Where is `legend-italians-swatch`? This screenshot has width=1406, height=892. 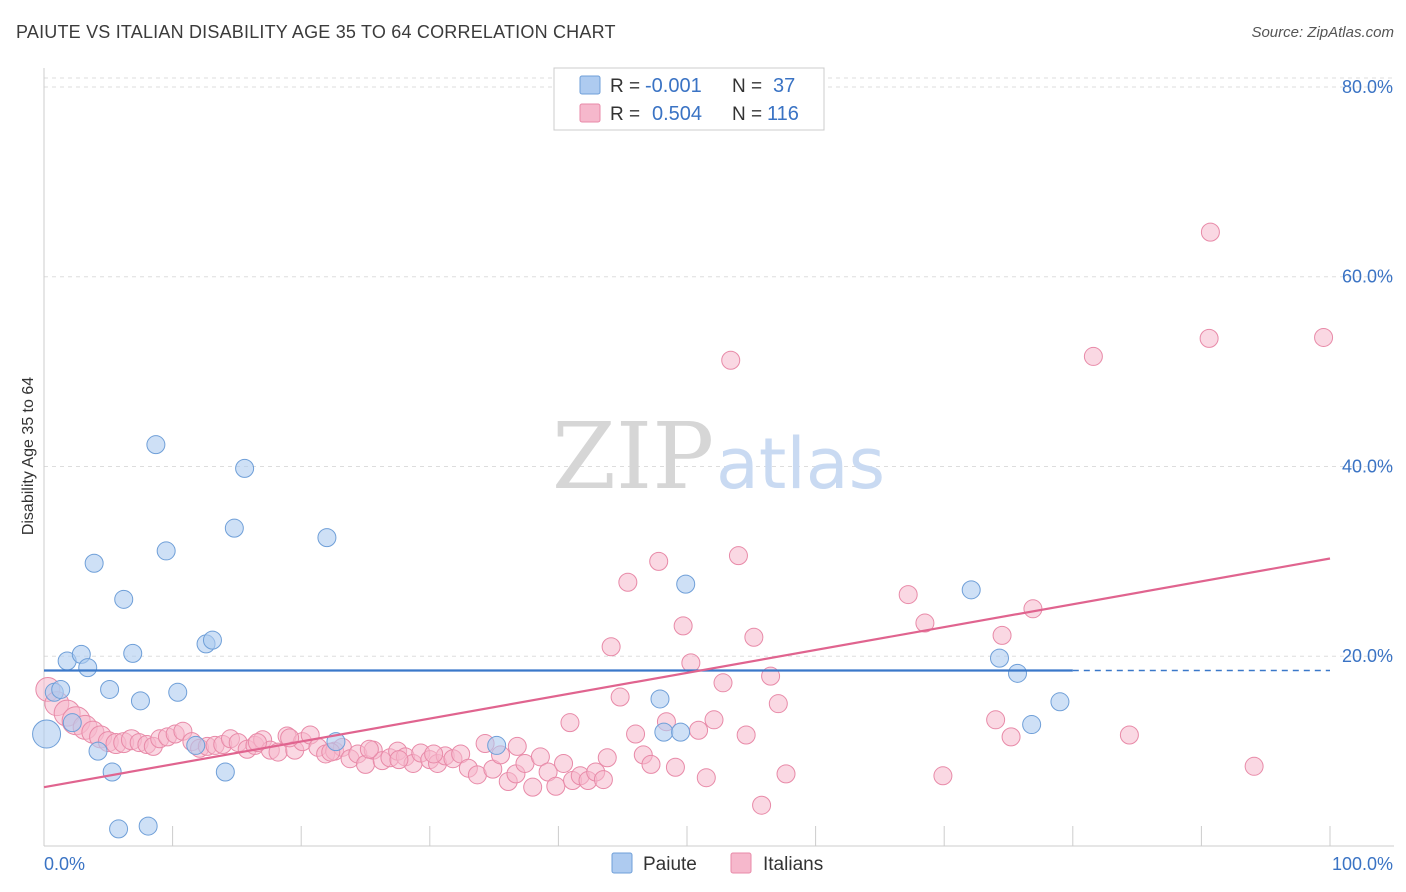 legend-italians-swatch is located at coordinates (741, 863).